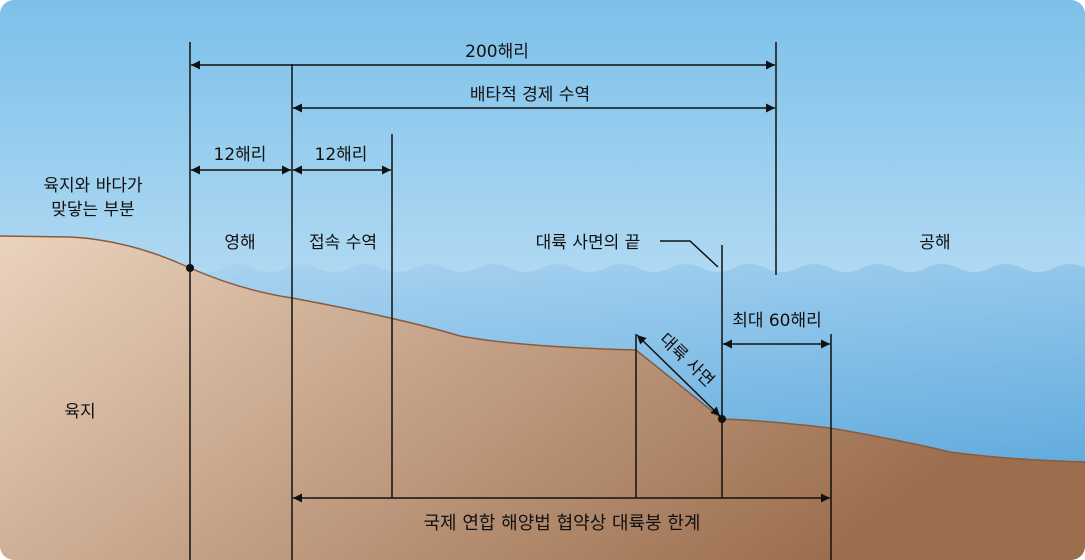 This screenshot has height=560, width=1085. I want to click on label-high-seas: 공해, so click(934, 243).